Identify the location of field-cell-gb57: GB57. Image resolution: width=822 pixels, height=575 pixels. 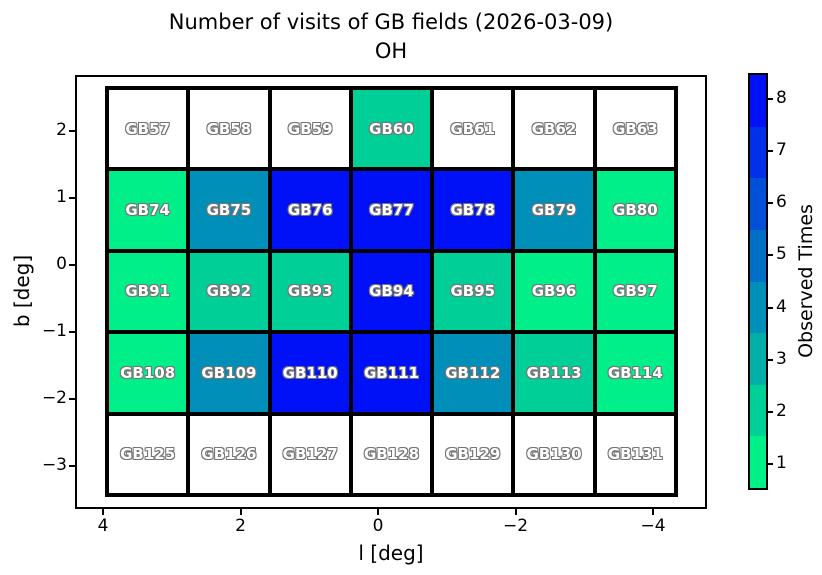
(148, 129).